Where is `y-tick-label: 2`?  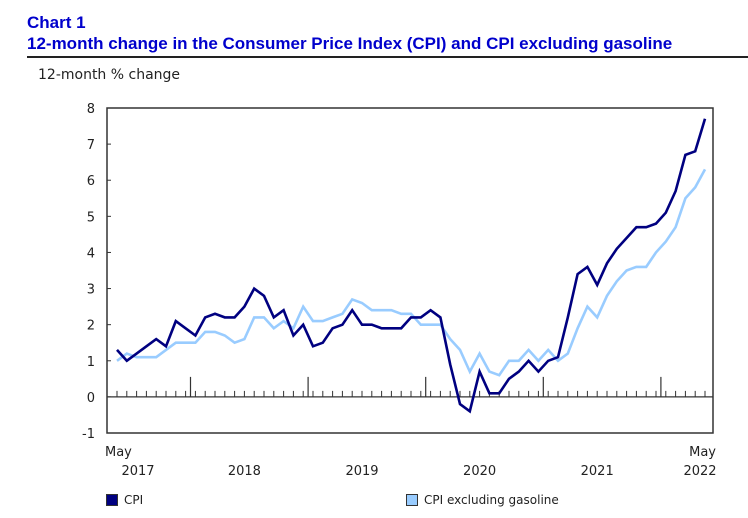 y-tick-label: 2 is located at coordinates (91, 326).